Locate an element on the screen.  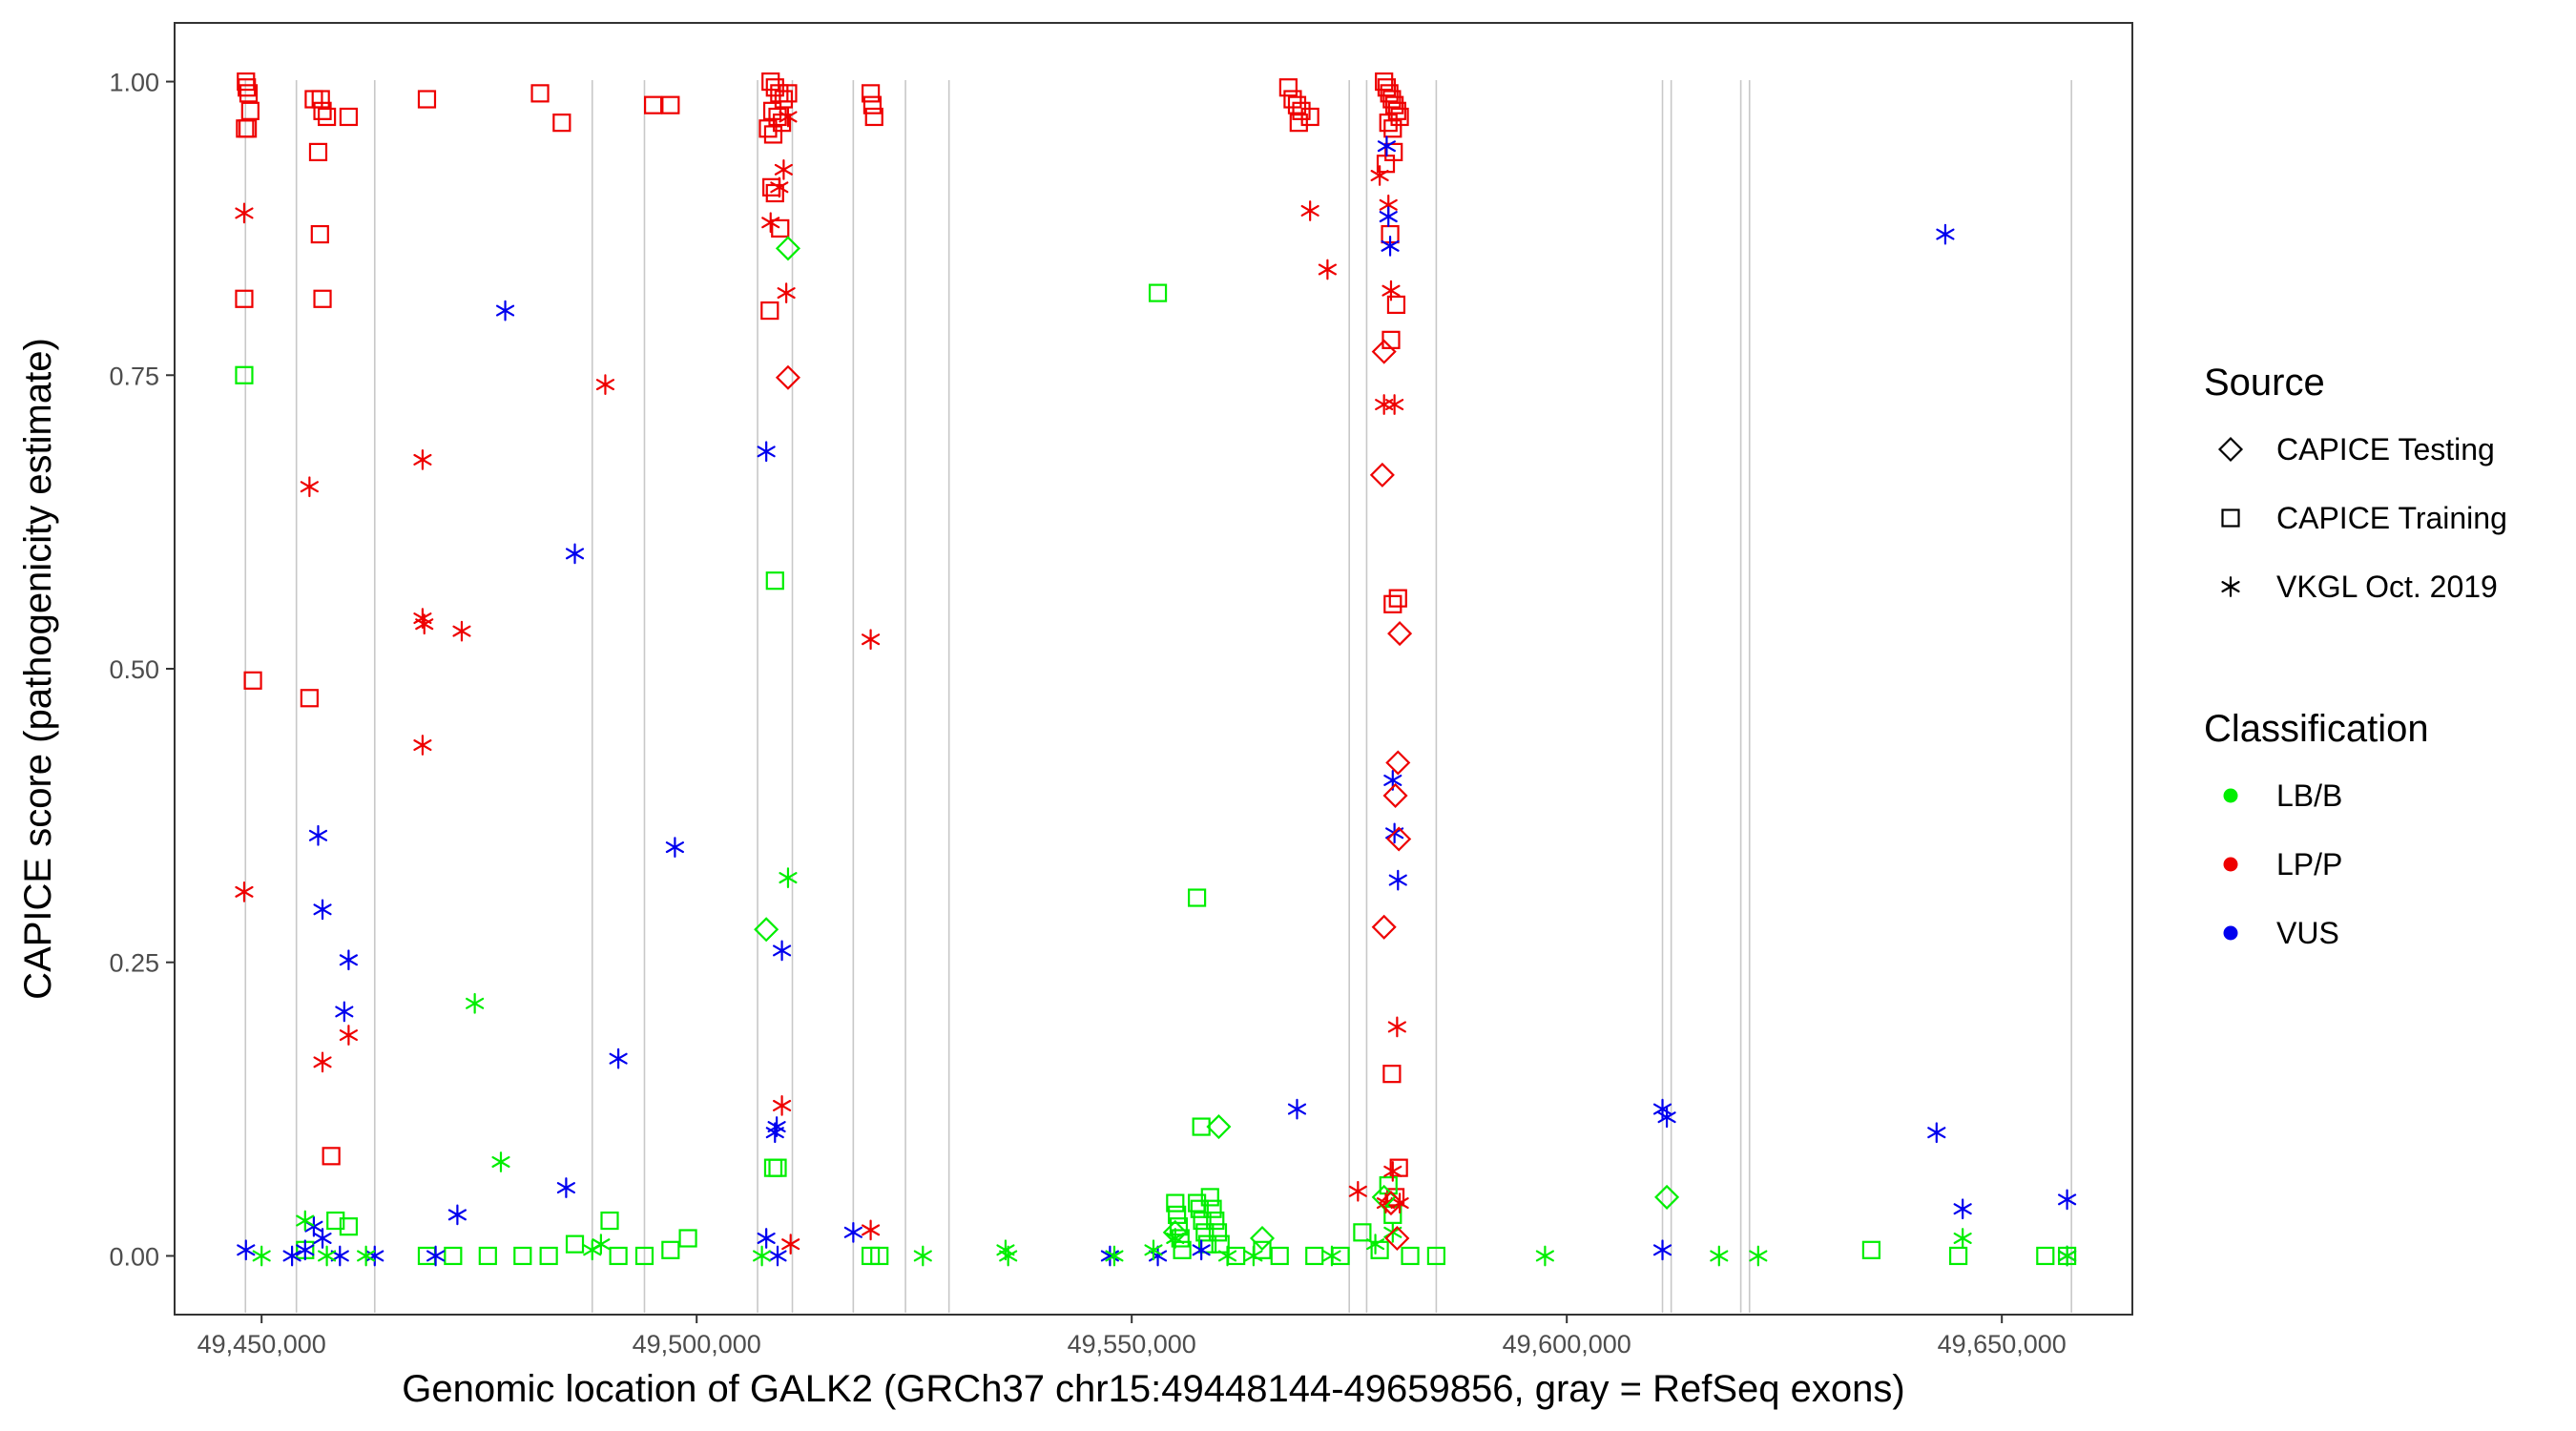
x-tick-label: 49,600,000 is located at coordinates (1567, 1344).